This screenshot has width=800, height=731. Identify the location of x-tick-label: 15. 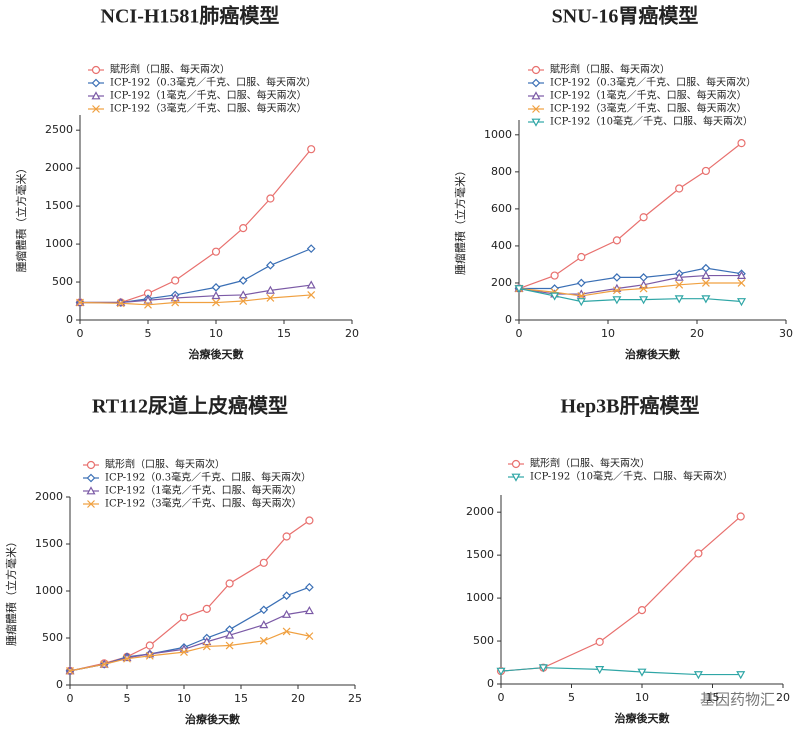
(284, 333).